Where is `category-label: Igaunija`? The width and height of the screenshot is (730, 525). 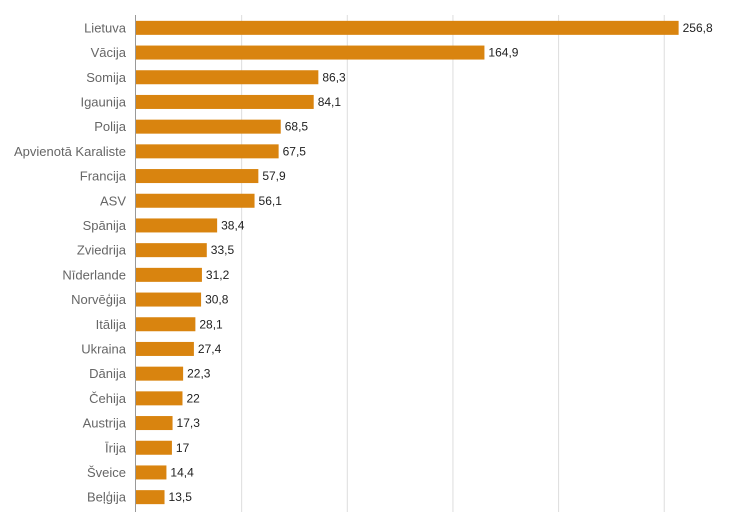 category-label: Igaunija is located at coordinates (103, 101).